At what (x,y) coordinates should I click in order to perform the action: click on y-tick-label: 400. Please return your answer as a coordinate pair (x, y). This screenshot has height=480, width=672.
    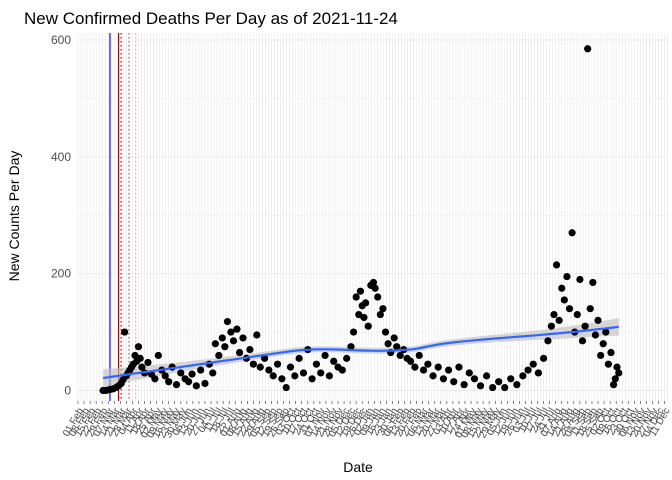
    Looking at the image, I should click on (61, 157).